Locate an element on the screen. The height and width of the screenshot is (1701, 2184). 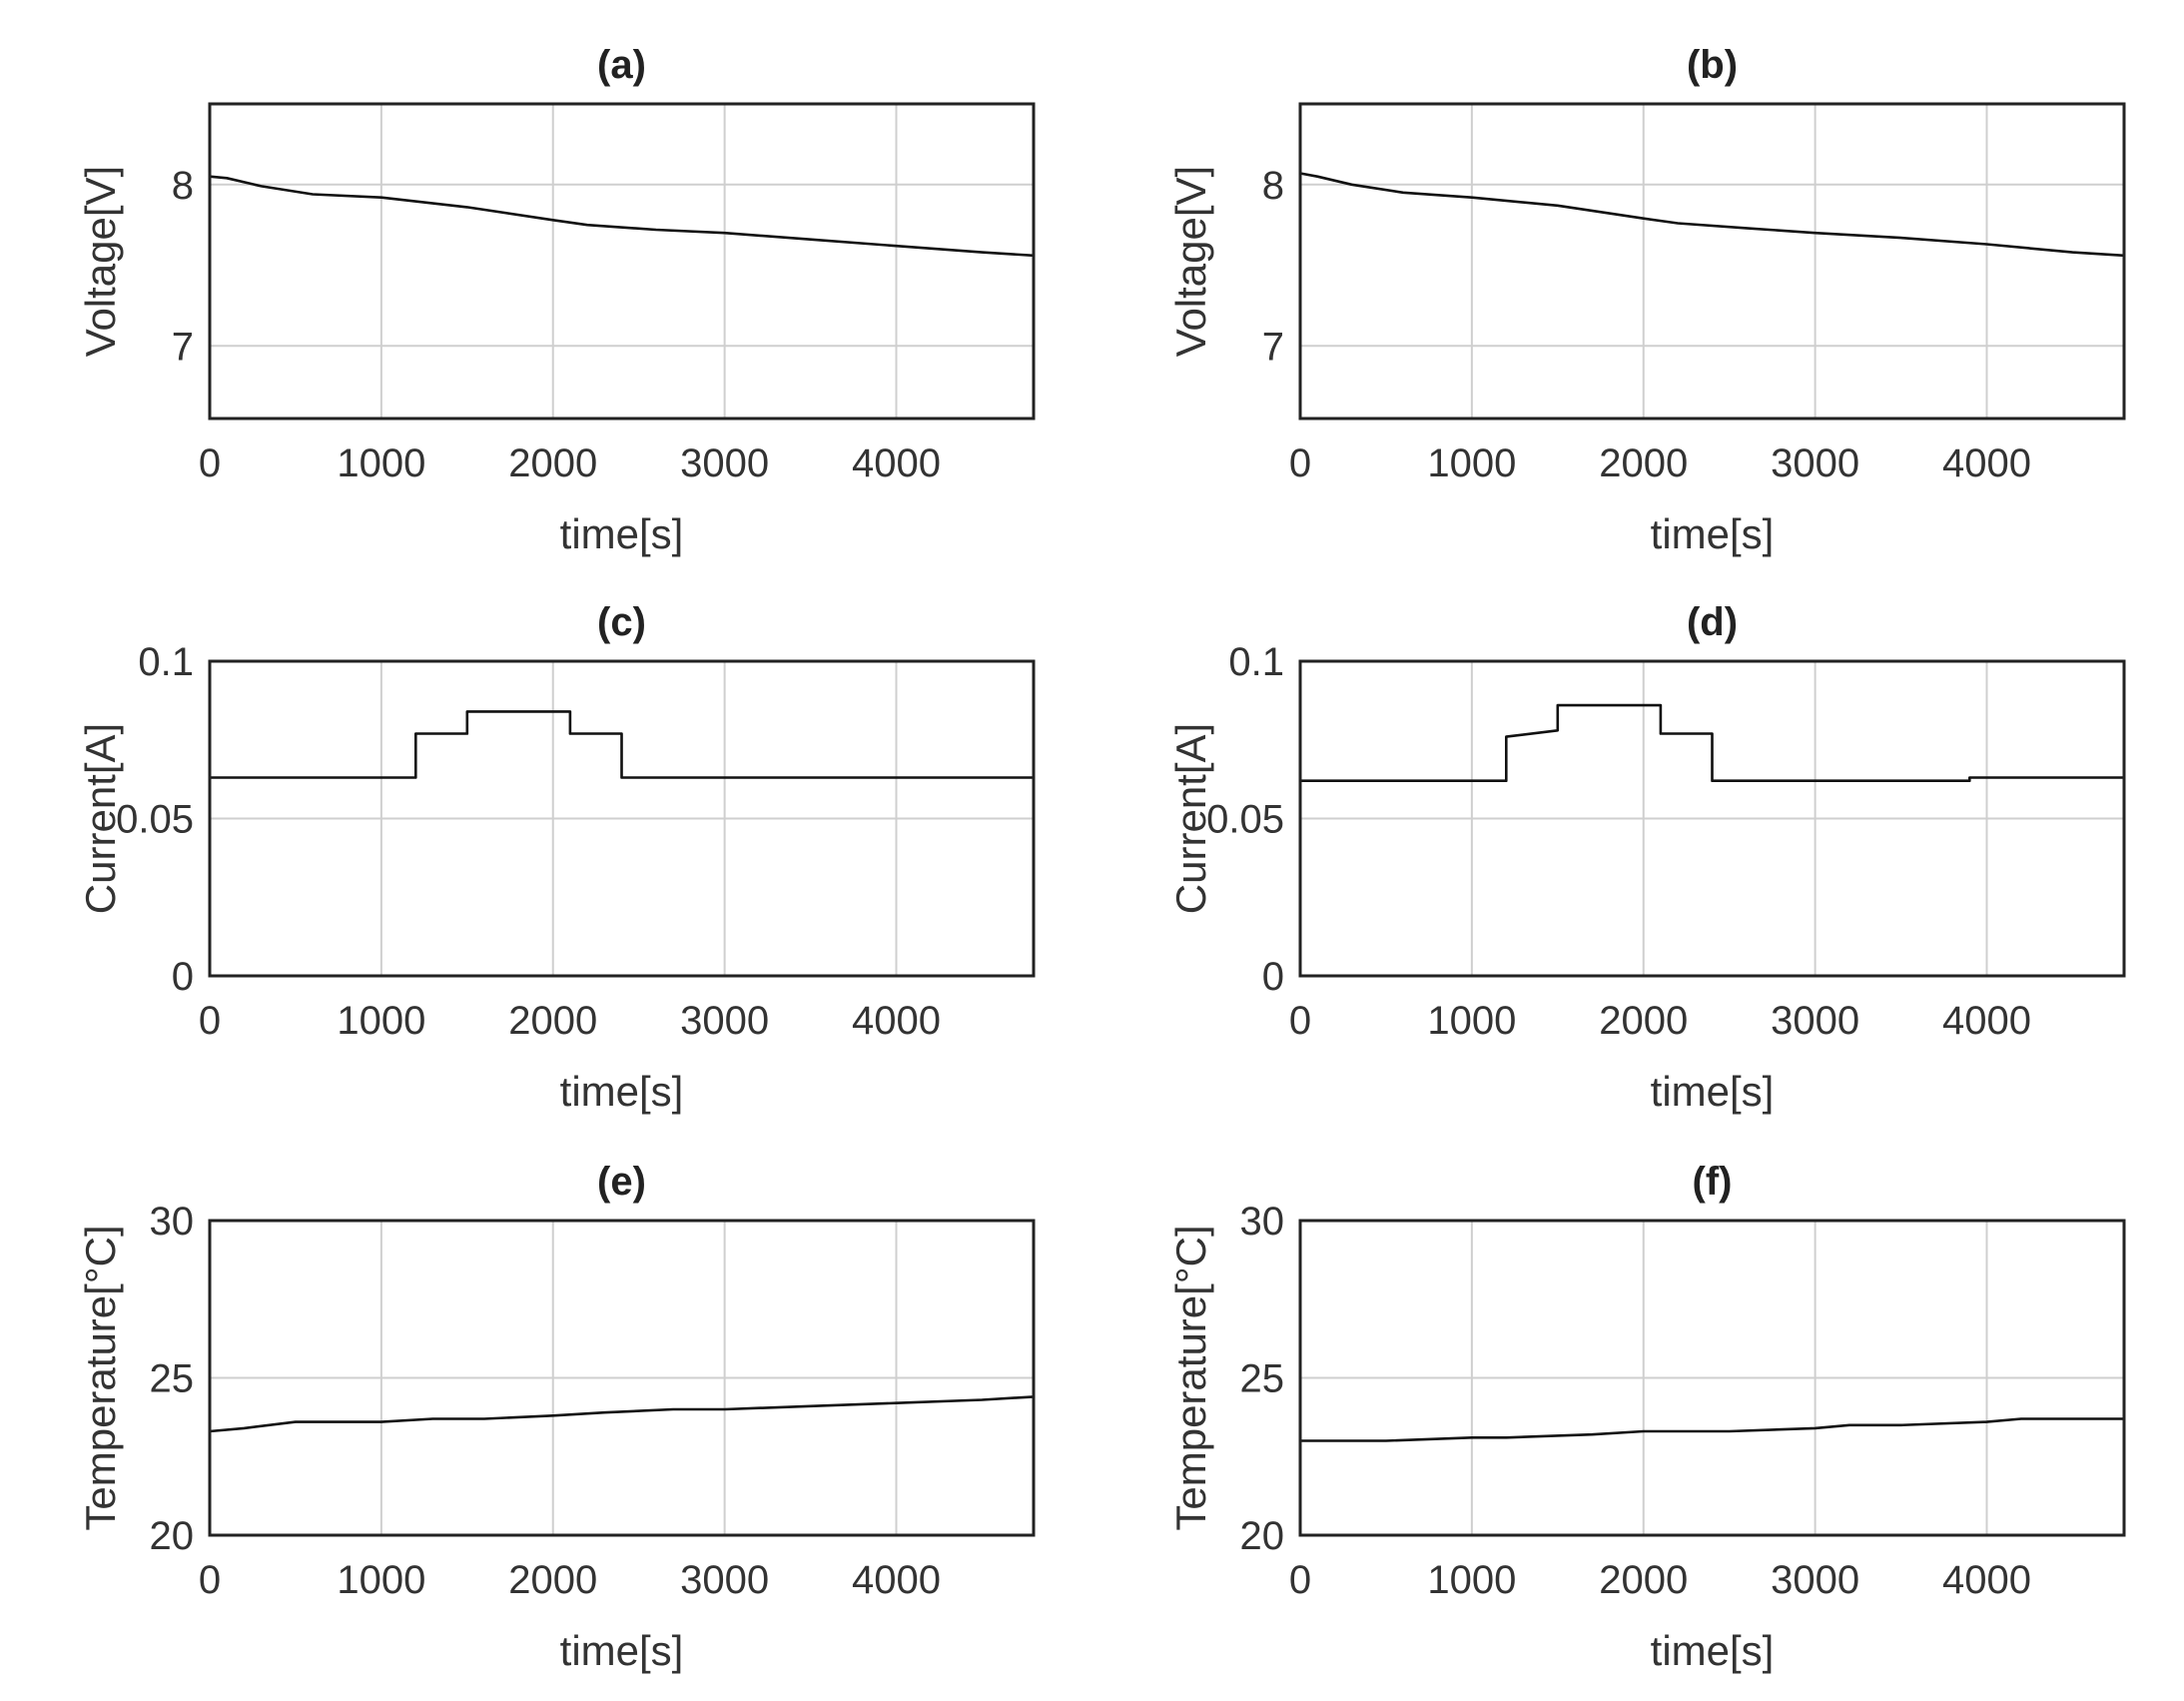
panel-title: (e) is located at coordinates (621, 1182).